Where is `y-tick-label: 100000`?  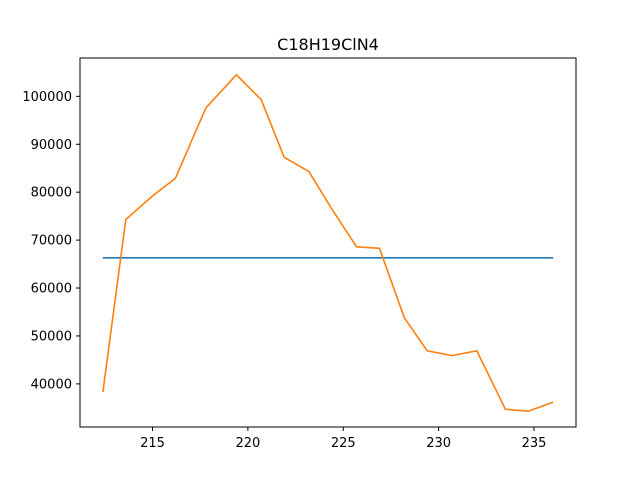 y-tick-label: 100000 is located at coordinates (47, 97).